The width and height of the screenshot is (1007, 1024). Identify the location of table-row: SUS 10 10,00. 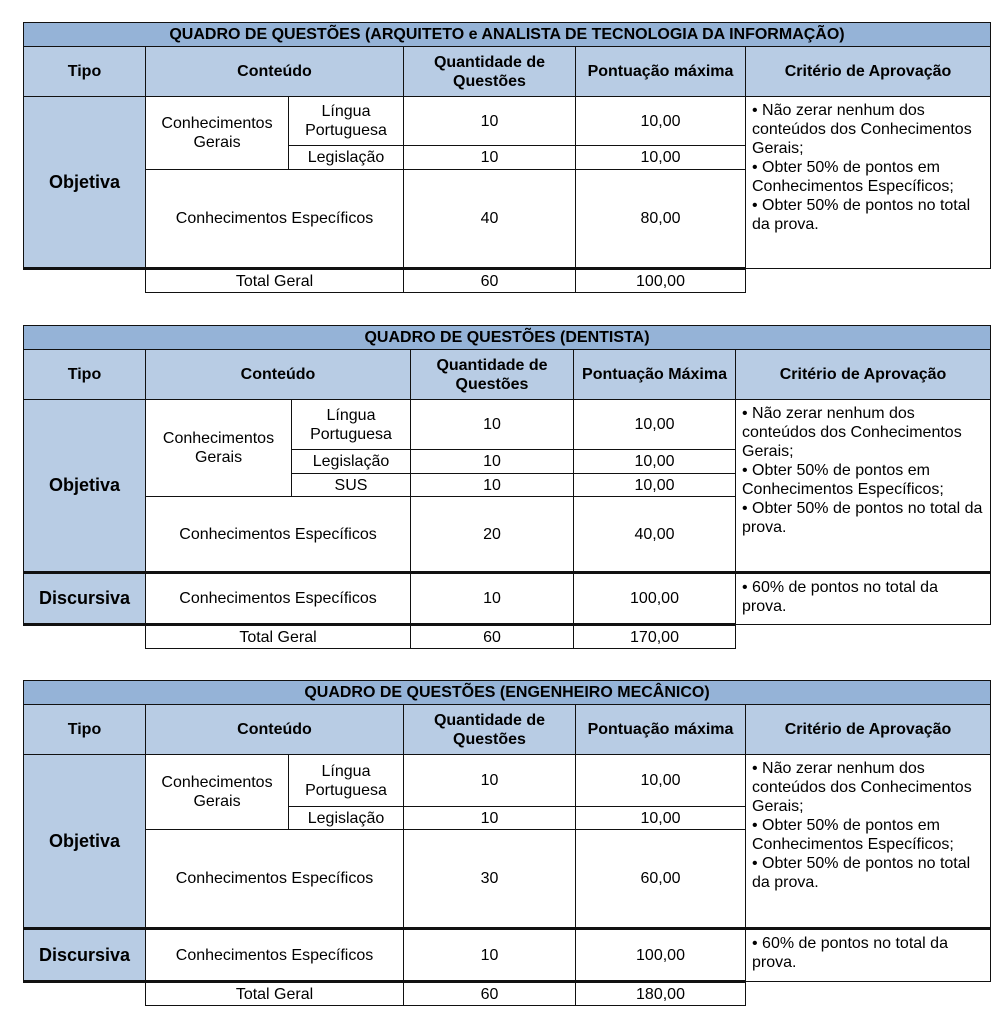
(507, 485).